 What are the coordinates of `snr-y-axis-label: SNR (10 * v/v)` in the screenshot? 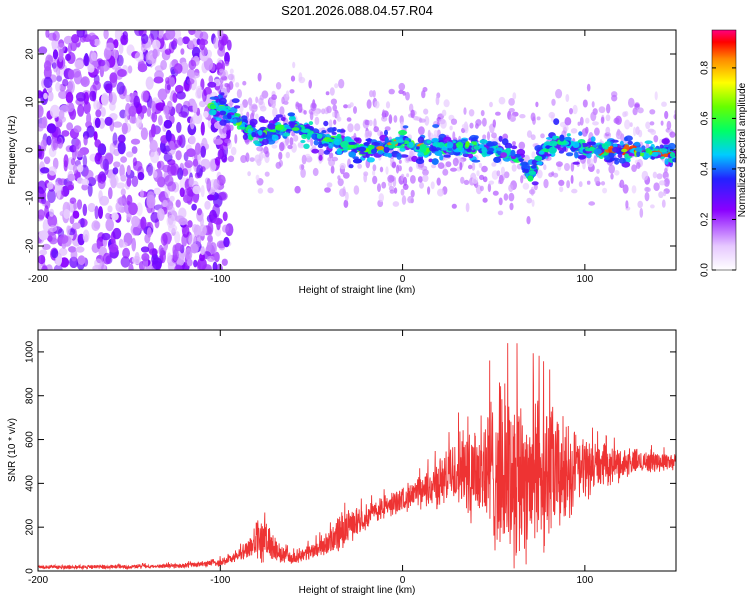 It's located at (12, 450).